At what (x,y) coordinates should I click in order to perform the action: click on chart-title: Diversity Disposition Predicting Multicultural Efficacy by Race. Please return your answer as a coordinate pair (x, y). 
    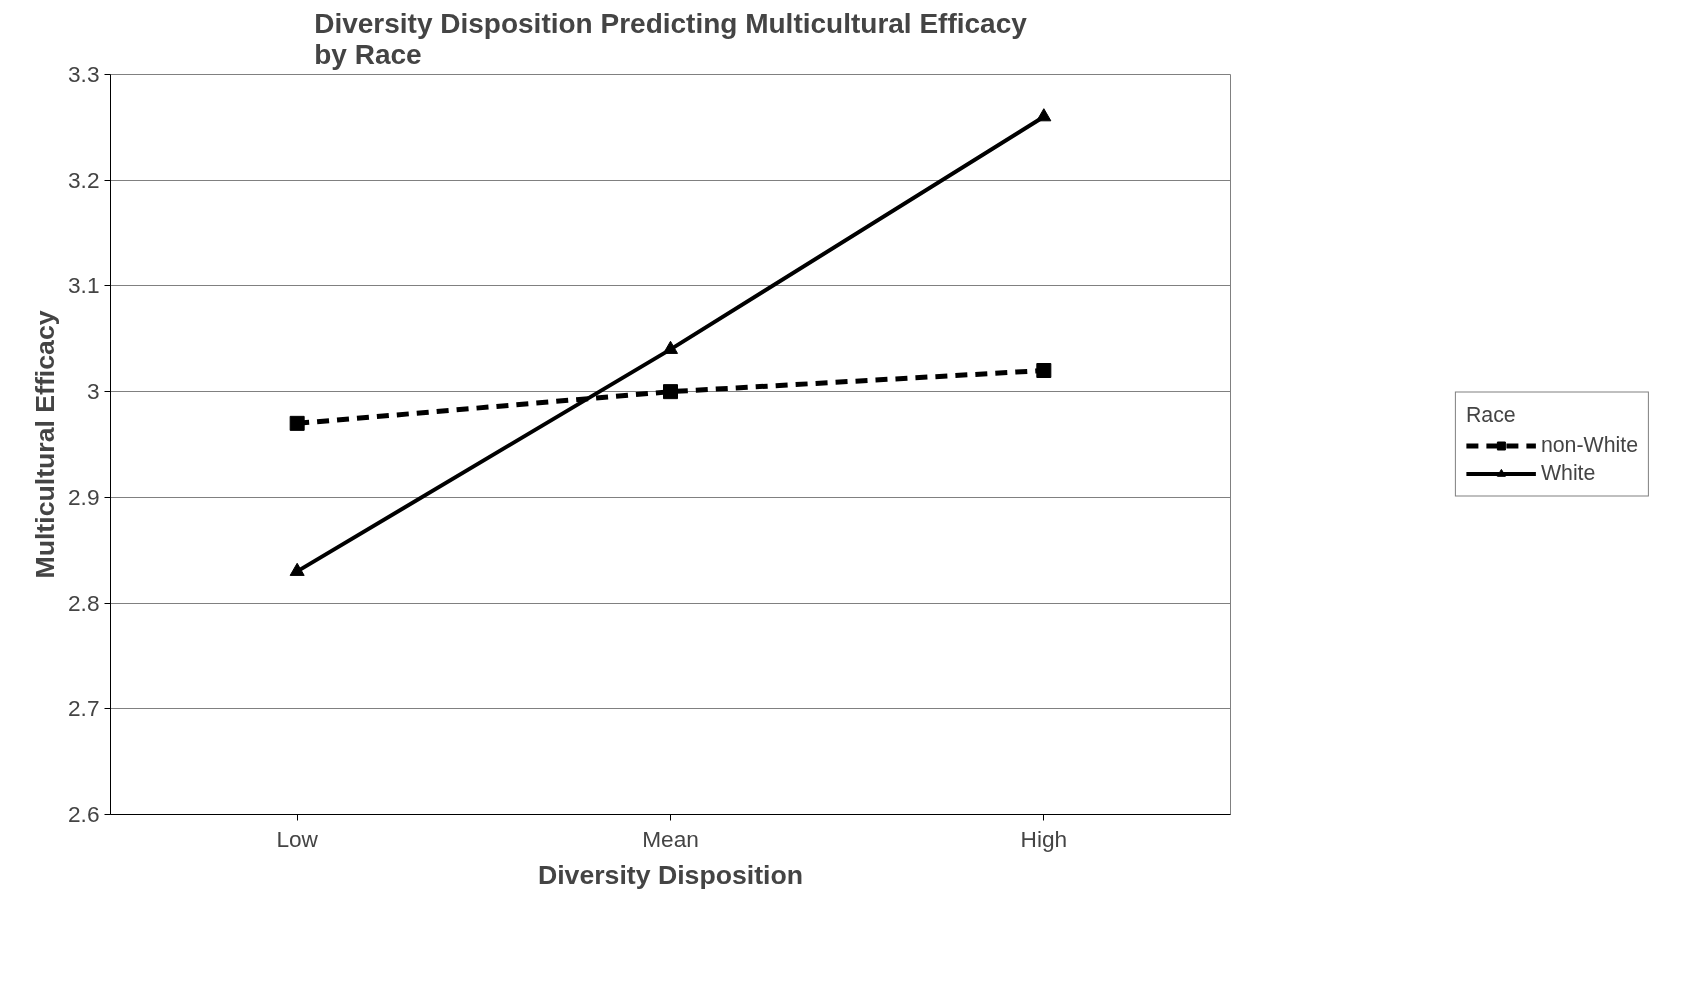
    Looking at the image, I should click on (671, 38).